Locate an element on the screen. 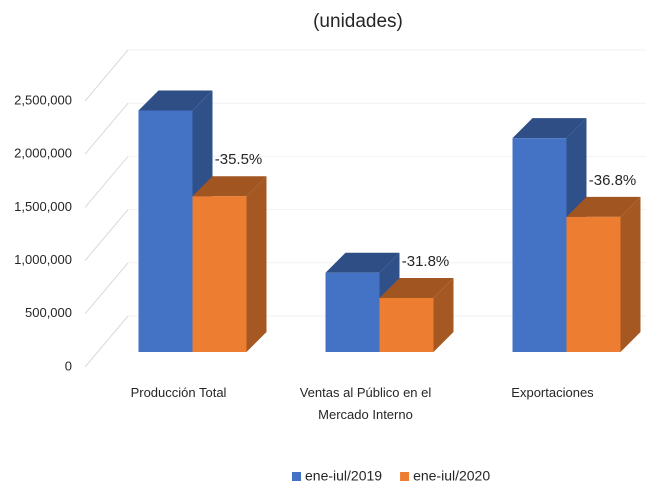 This screenshot has width=650, height=486. y-tick-label: 1,500,000 is located at coordinates (43, 206).